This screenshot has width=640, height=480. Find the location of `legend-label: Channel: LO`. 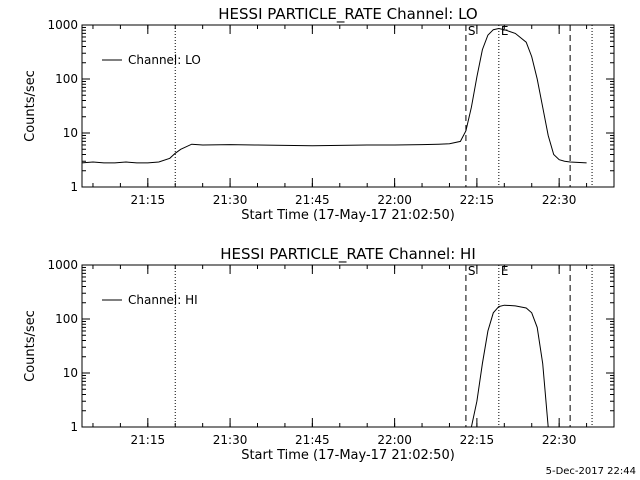

legend-label: Channel: LO is located at coordinates (164, 60).